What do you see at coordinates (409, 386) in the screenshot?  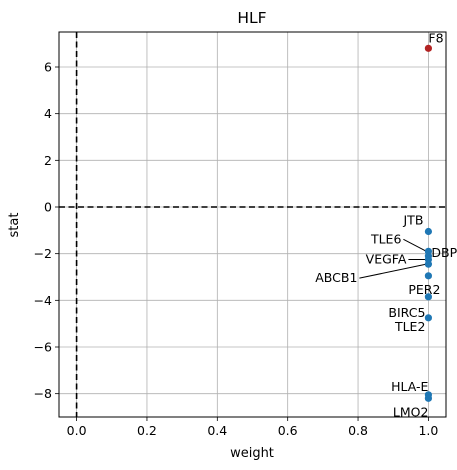 I see `point-label: HLA-E` at bounding box center [409, 386].